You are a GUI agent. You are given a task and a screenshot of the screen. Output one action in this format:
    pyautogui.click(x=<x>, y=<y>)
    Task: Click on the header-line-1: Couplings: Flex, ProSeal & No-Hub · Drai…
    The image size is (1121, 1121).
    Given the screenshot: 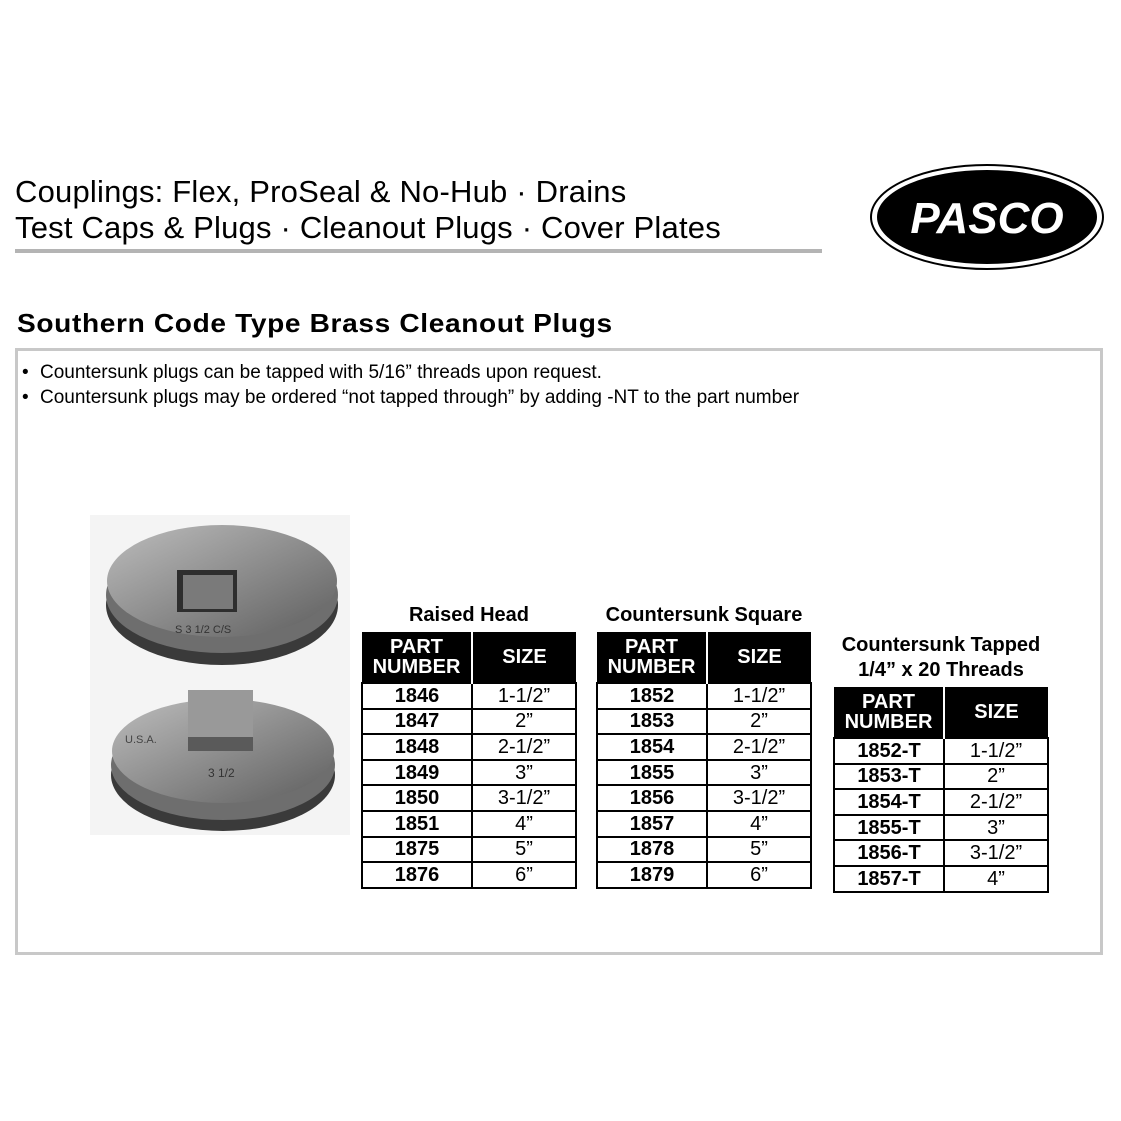 What is the action you would take?
    pyautogui.click(x=321, y=191)
    